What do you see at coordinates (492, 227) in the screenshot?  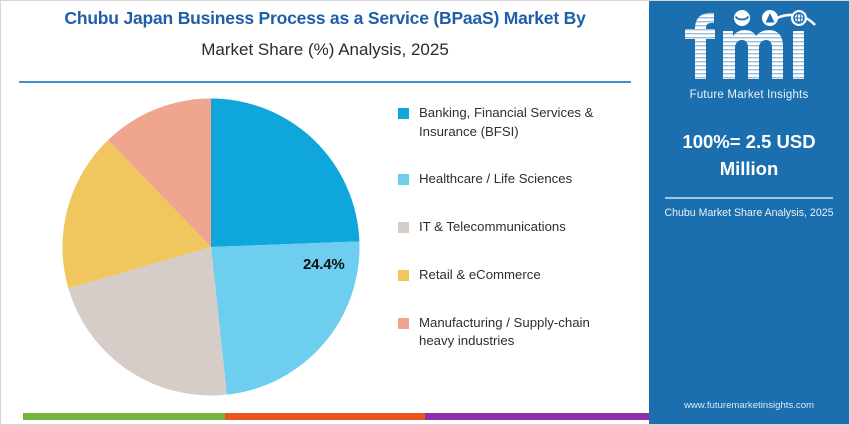 I see `legend-label: IT & Telecommunications` at bounding box center [492, 227].